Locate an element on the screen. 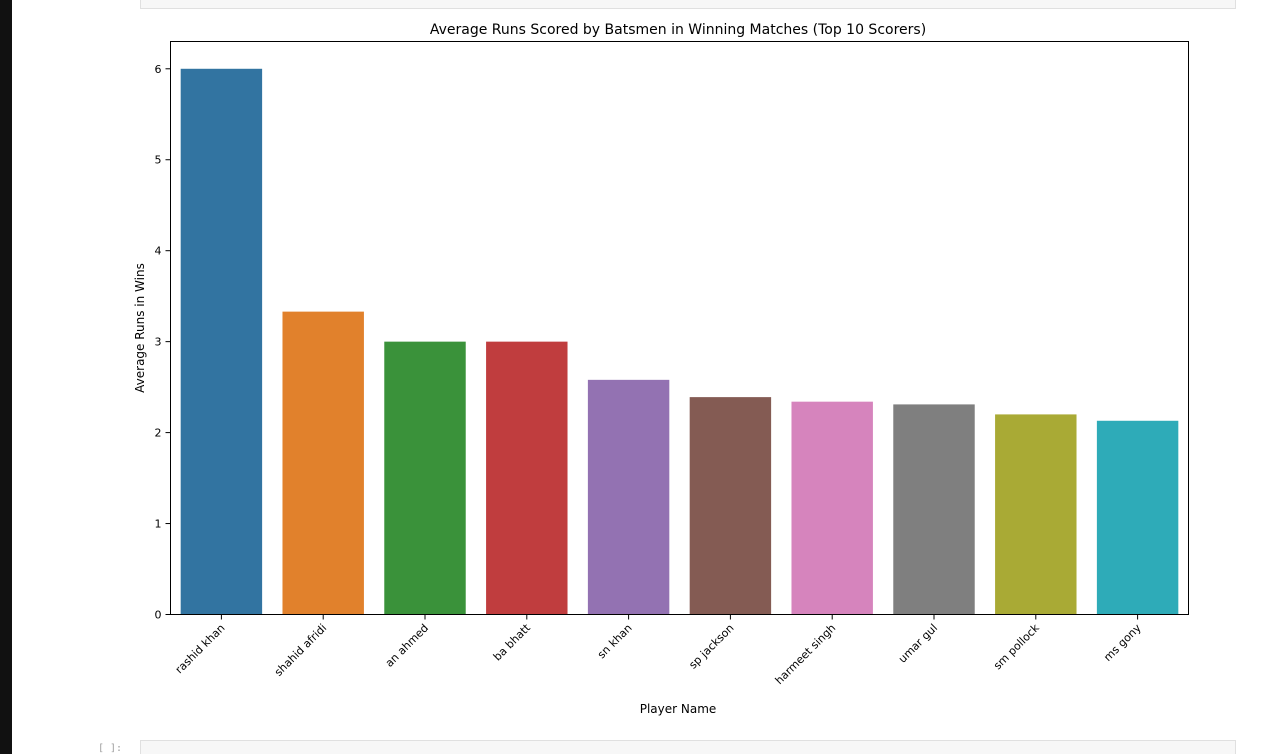  x-tick-label: harmeet singh is located at coordinates (806, 654).